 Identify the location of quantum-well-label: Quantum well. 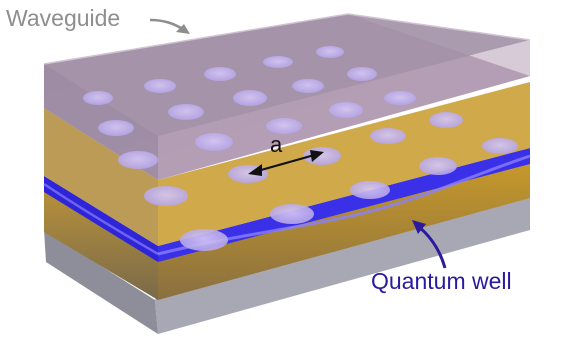
(441, 281).